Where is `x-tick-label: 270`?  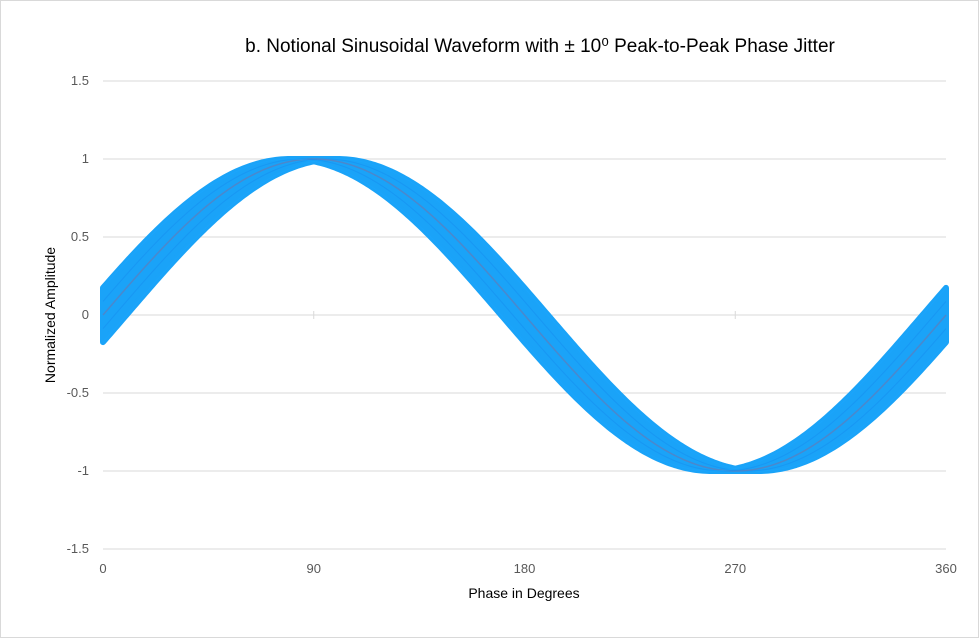 x-tick-label: 270 is located at coordinates (735, 568).